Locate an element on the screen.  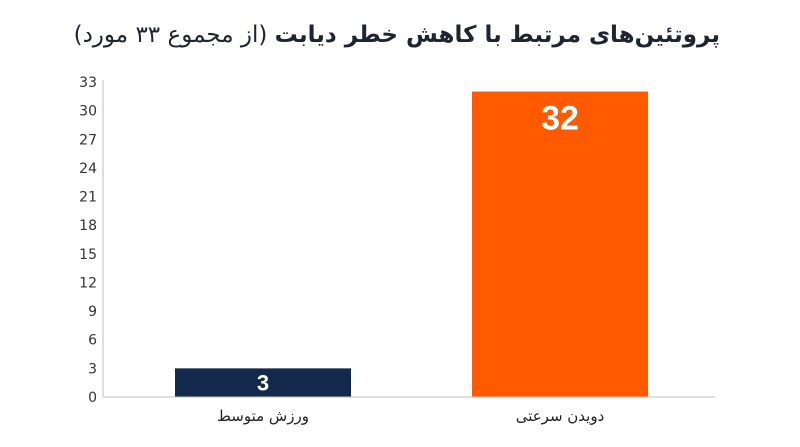
y-tick-label: 6 is located at coordinates (92, 341).